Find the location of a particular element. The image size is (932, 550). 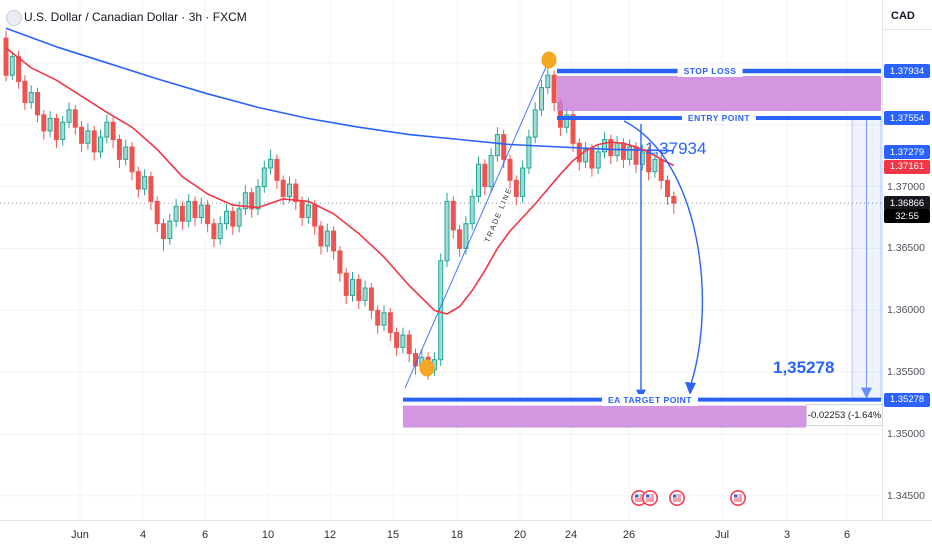

trend-line is located at coordinates (477, 224).